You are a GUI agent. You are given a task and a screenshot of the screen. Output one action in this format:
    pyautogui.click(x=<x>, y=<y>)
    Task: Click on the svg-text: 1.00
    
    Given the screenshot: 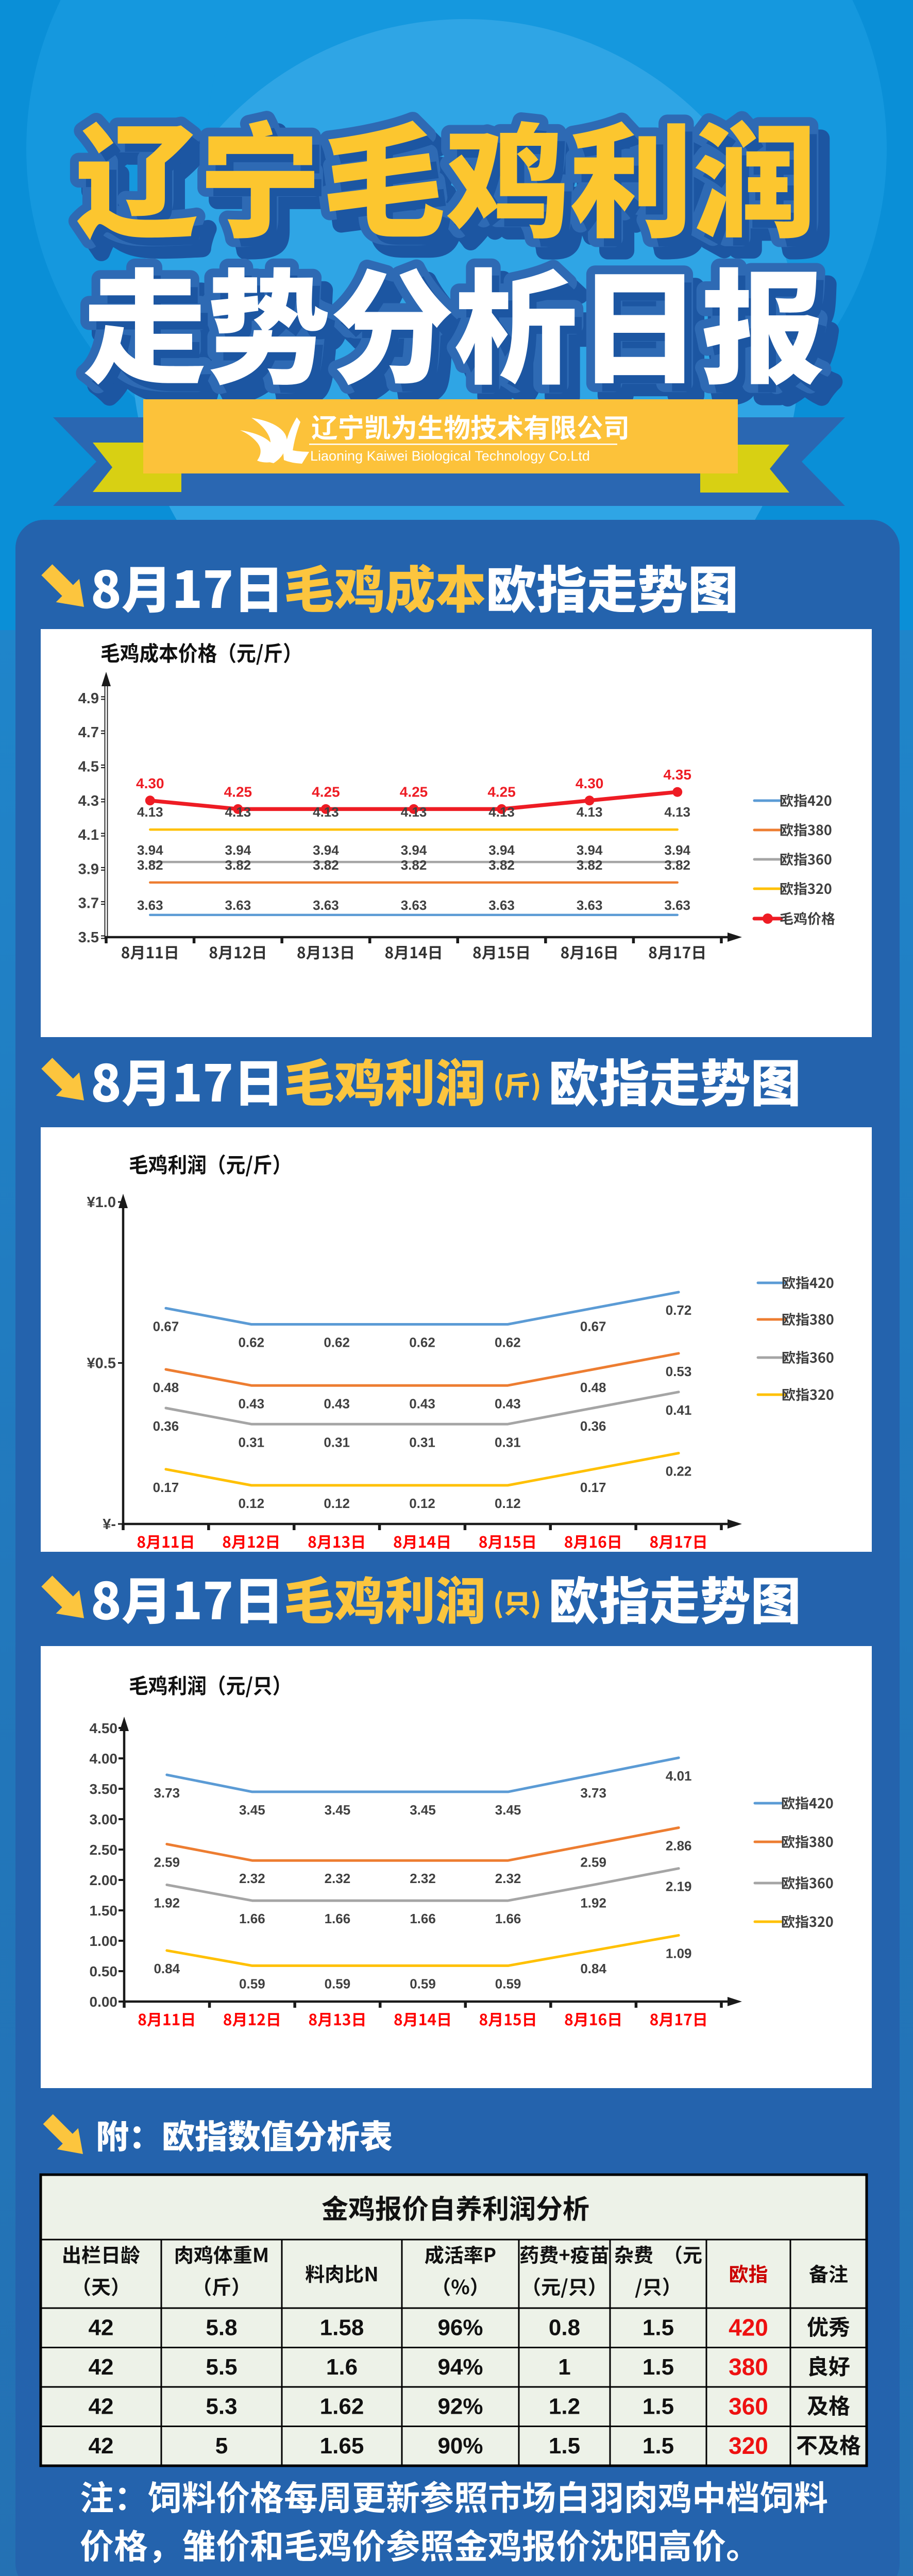 What is the action you would take?
    pyautogui.click(x=104, y=1941)
    